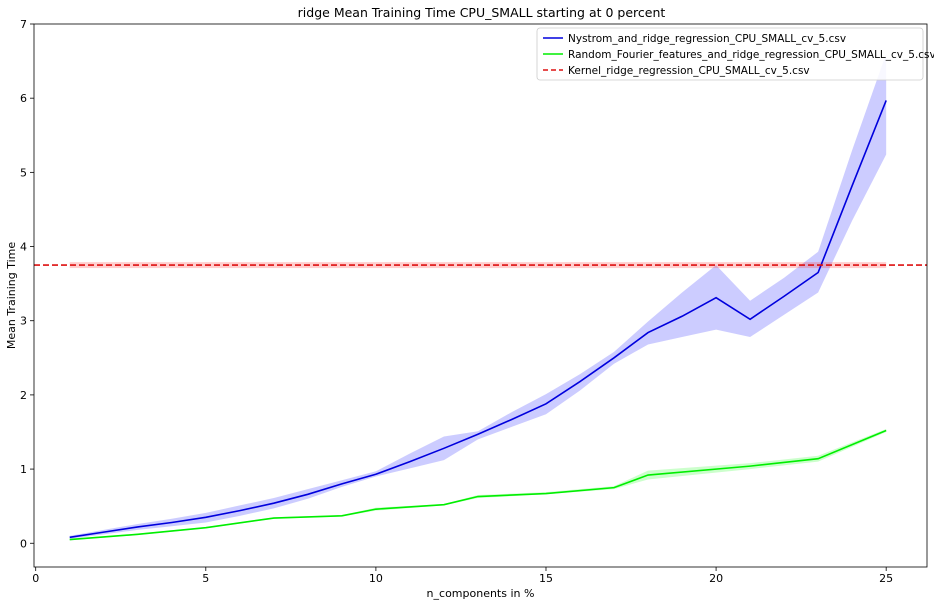  What do you see at coordinates (481, 593) in the screenshot?
I see `x-axis-label: n_components in %` at bounding box center [481, 593].